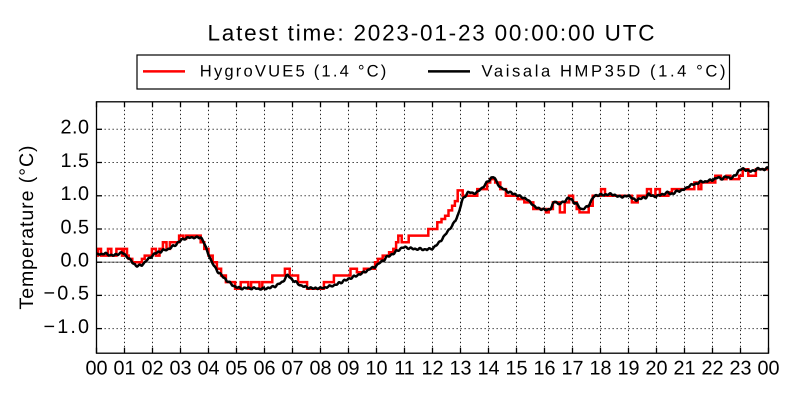 The image size is (800, 405). Describe the element at coordinates (404, 369) in the screenshot. I see `svg-text: 11` at that location.